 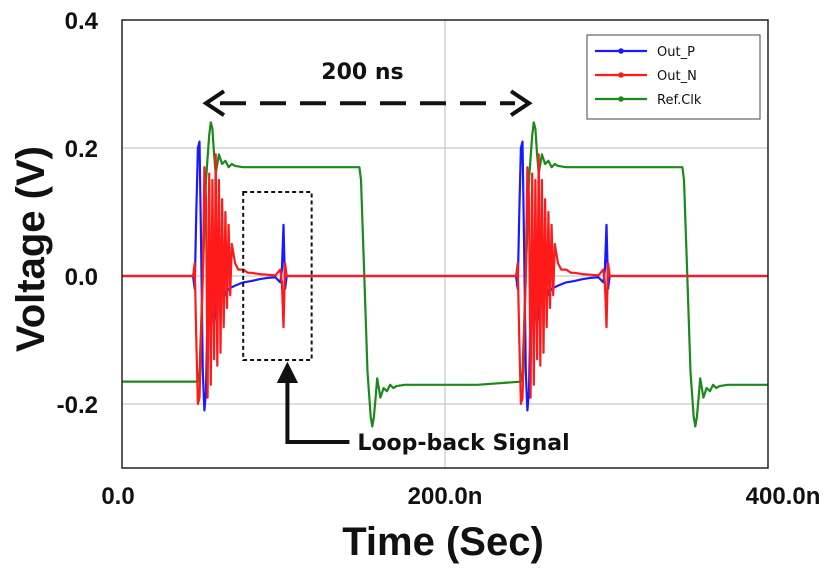 What do you see at coordinates (676, 52) in the screenshot?
I see `legend-label: Out_P` at bounding box center [676, 52].